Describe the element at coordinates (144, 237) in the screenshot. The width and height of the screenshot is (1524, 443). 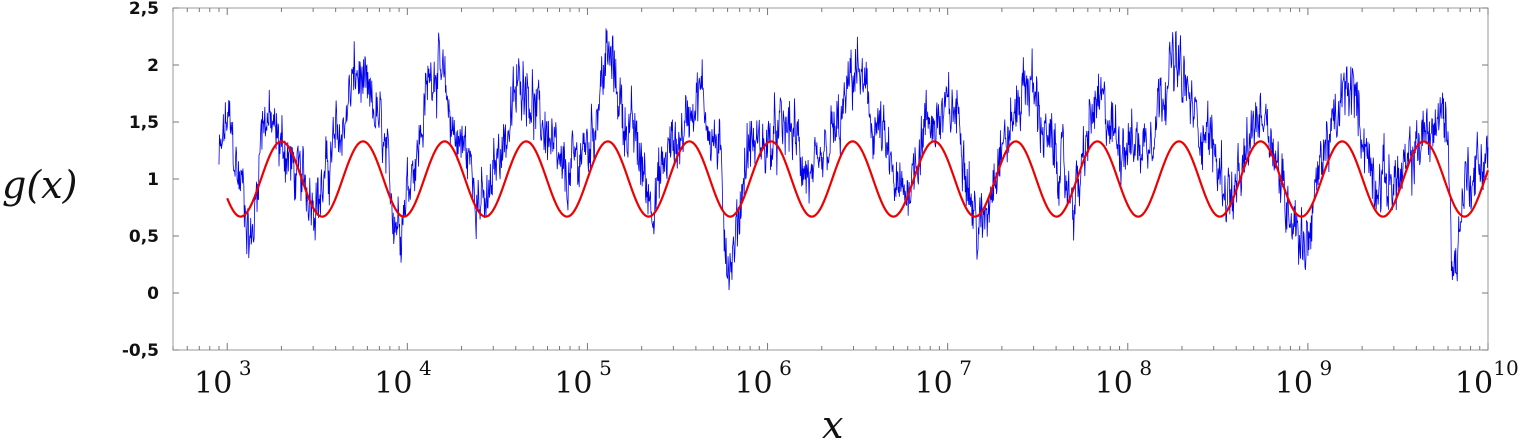
I see `y-tick-label: 0,5` at that location.